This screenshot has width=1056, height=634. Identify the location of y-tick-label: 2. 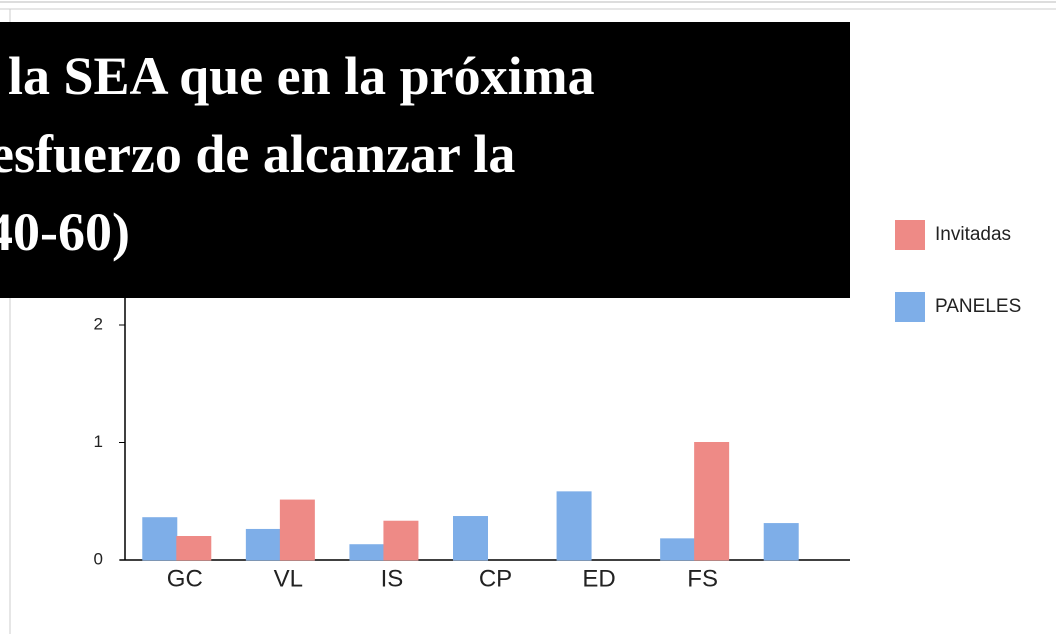
(98, 323).